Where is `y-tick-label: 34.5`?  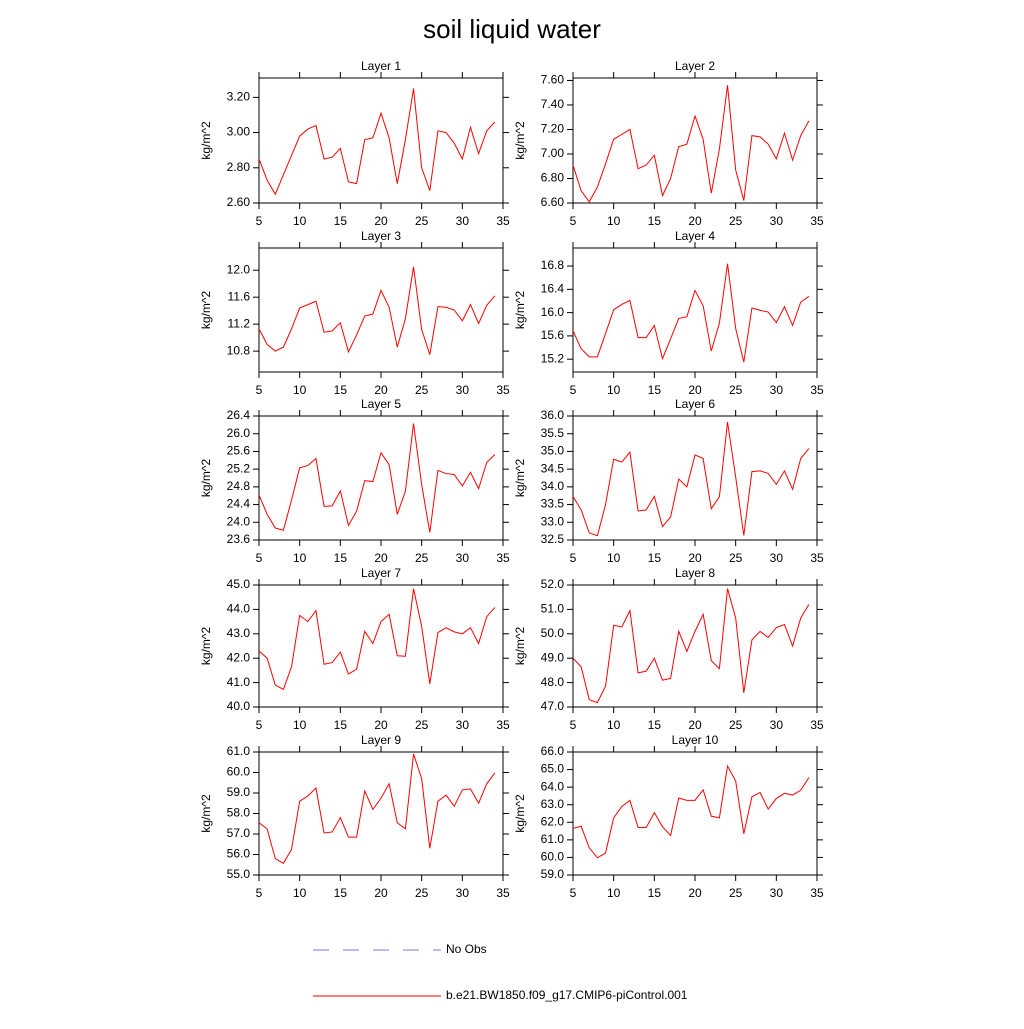
y-tick-label: 34.5 is located at coordinates (553, 468).